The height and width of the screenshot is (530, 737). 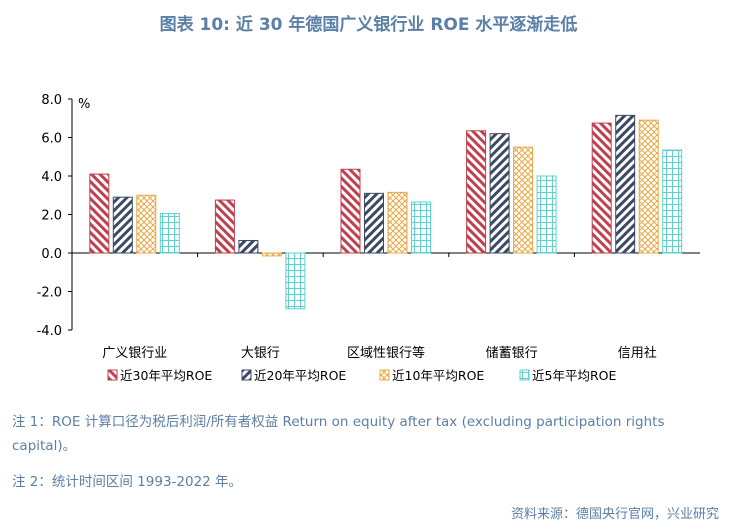 I want to click on x-tick-label: 区域性银行等, so click(x=386, y=353).